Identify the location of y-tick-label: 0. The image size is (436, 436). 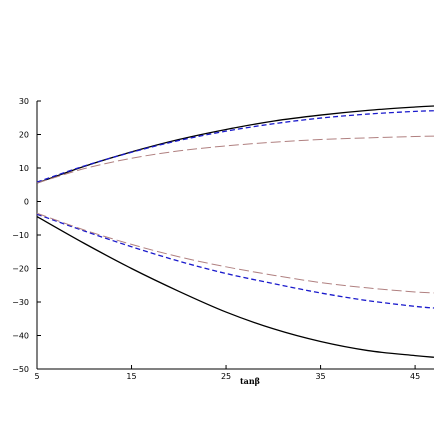
(26, 202).